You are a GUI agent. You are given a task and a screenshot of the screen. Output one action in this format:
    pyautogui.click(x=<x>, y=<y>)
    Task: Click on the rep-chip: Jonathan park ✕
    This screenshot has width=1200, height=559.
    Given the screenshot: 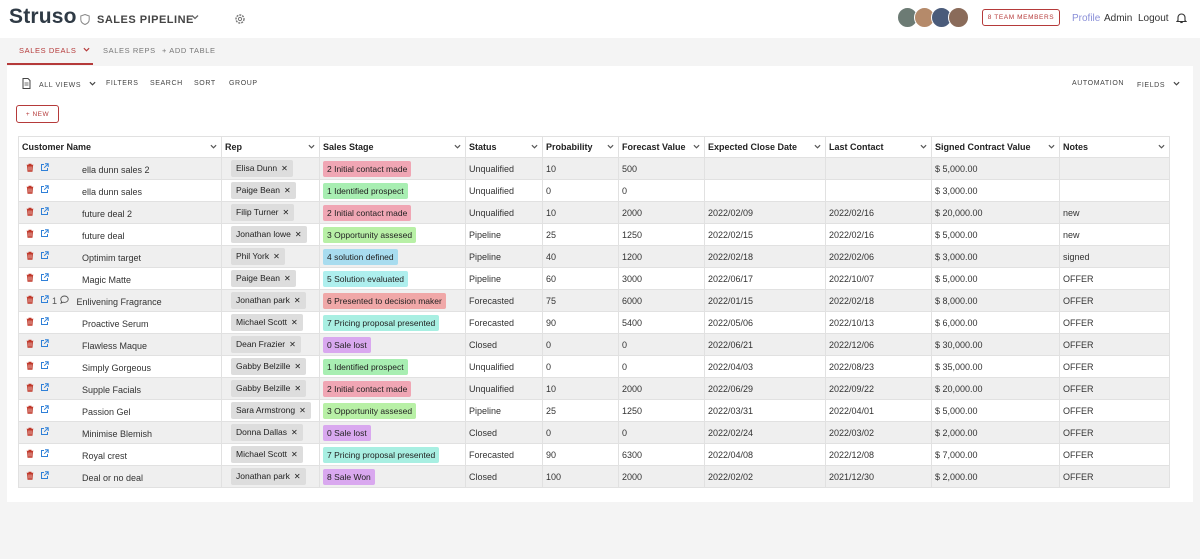 What is the action you would take?
    pyautogui.click(x=268, y=300)
    